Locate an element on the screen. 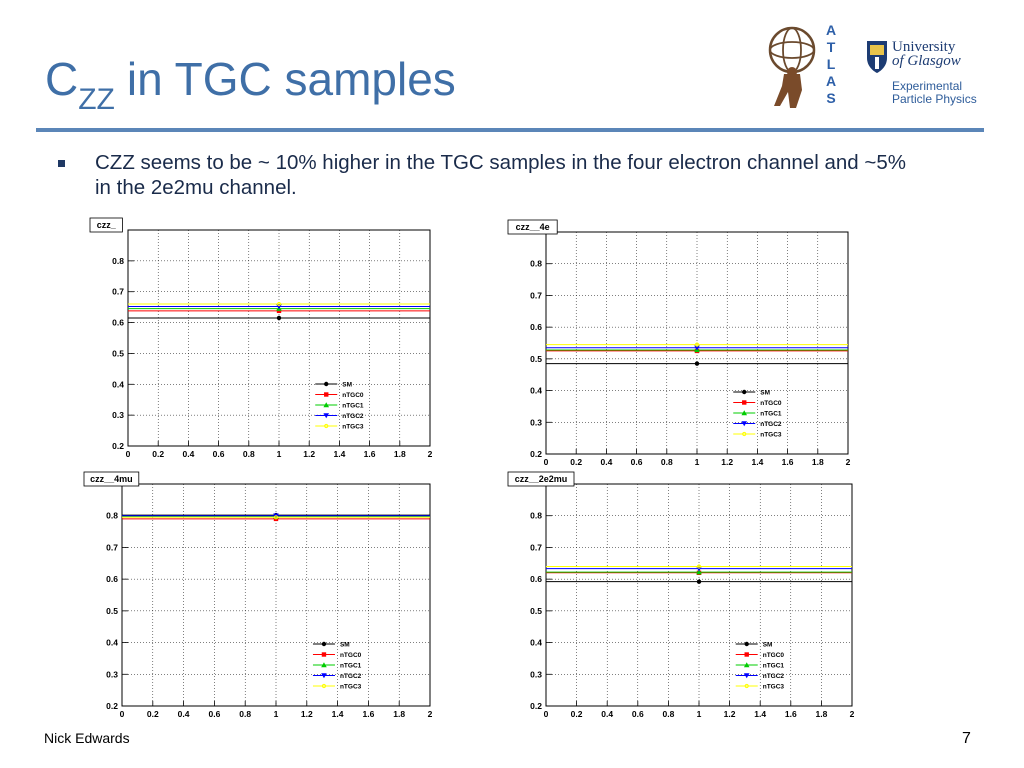 This screenshot has height=768, width=1024. atlas-letter: T is located at coordinates (831, 47).